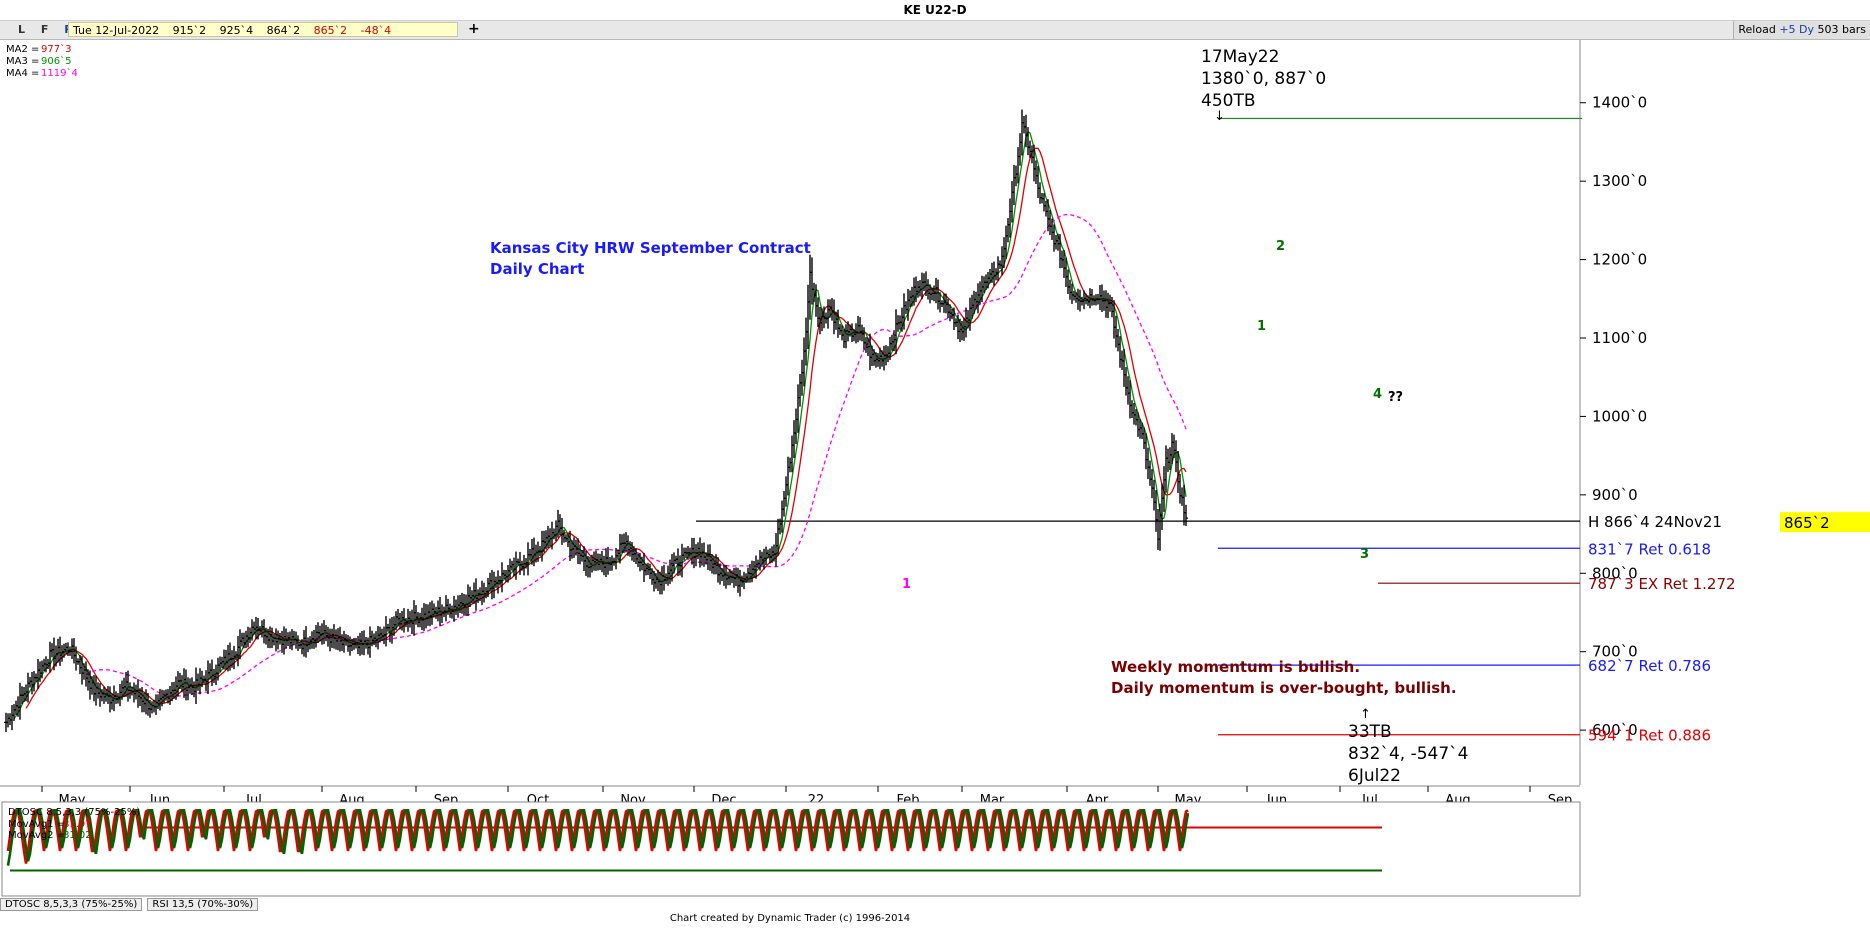 The image size is (1870, 928). What do you see at coordinates (1263, 79) in the screenshot?
I see `high-label-line: 1380`0, 887`0` at bounding box center [1263, 79].